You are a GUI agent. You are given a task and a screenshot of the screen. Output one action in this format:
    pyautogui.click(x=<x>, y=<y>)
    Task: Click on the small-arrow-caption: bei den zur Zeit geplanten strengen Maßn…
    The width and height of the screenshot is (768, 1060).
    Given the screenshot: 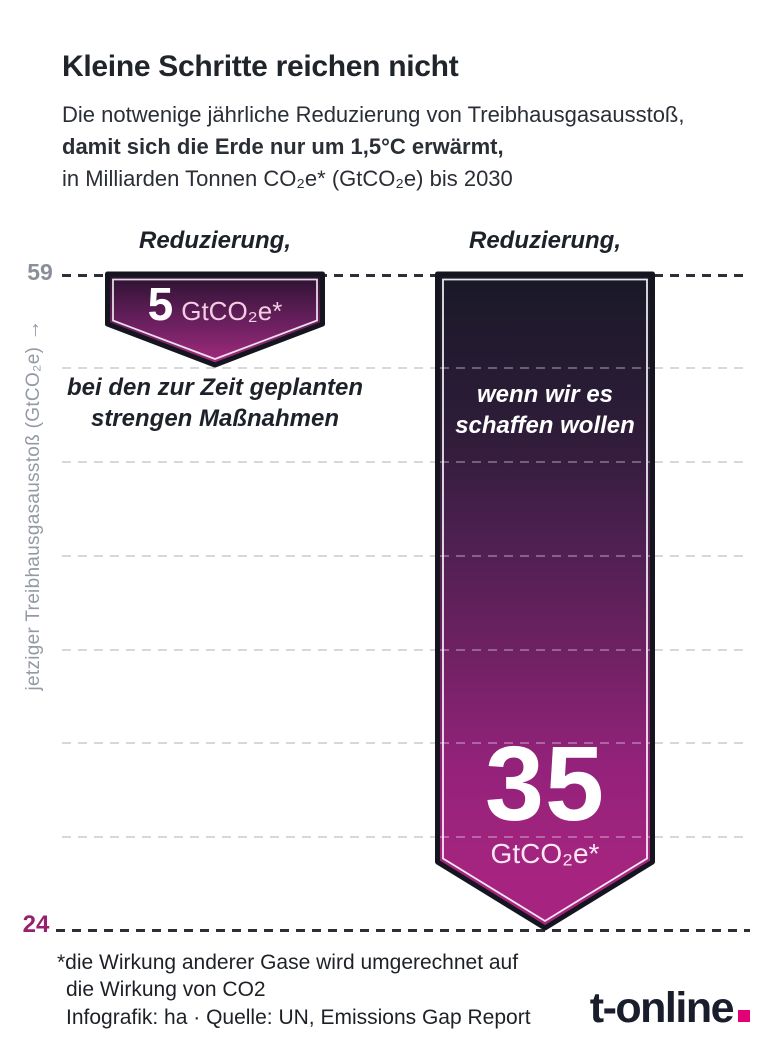 What is the action you would take?
    pyautogui.click(x=215, y=403)
    